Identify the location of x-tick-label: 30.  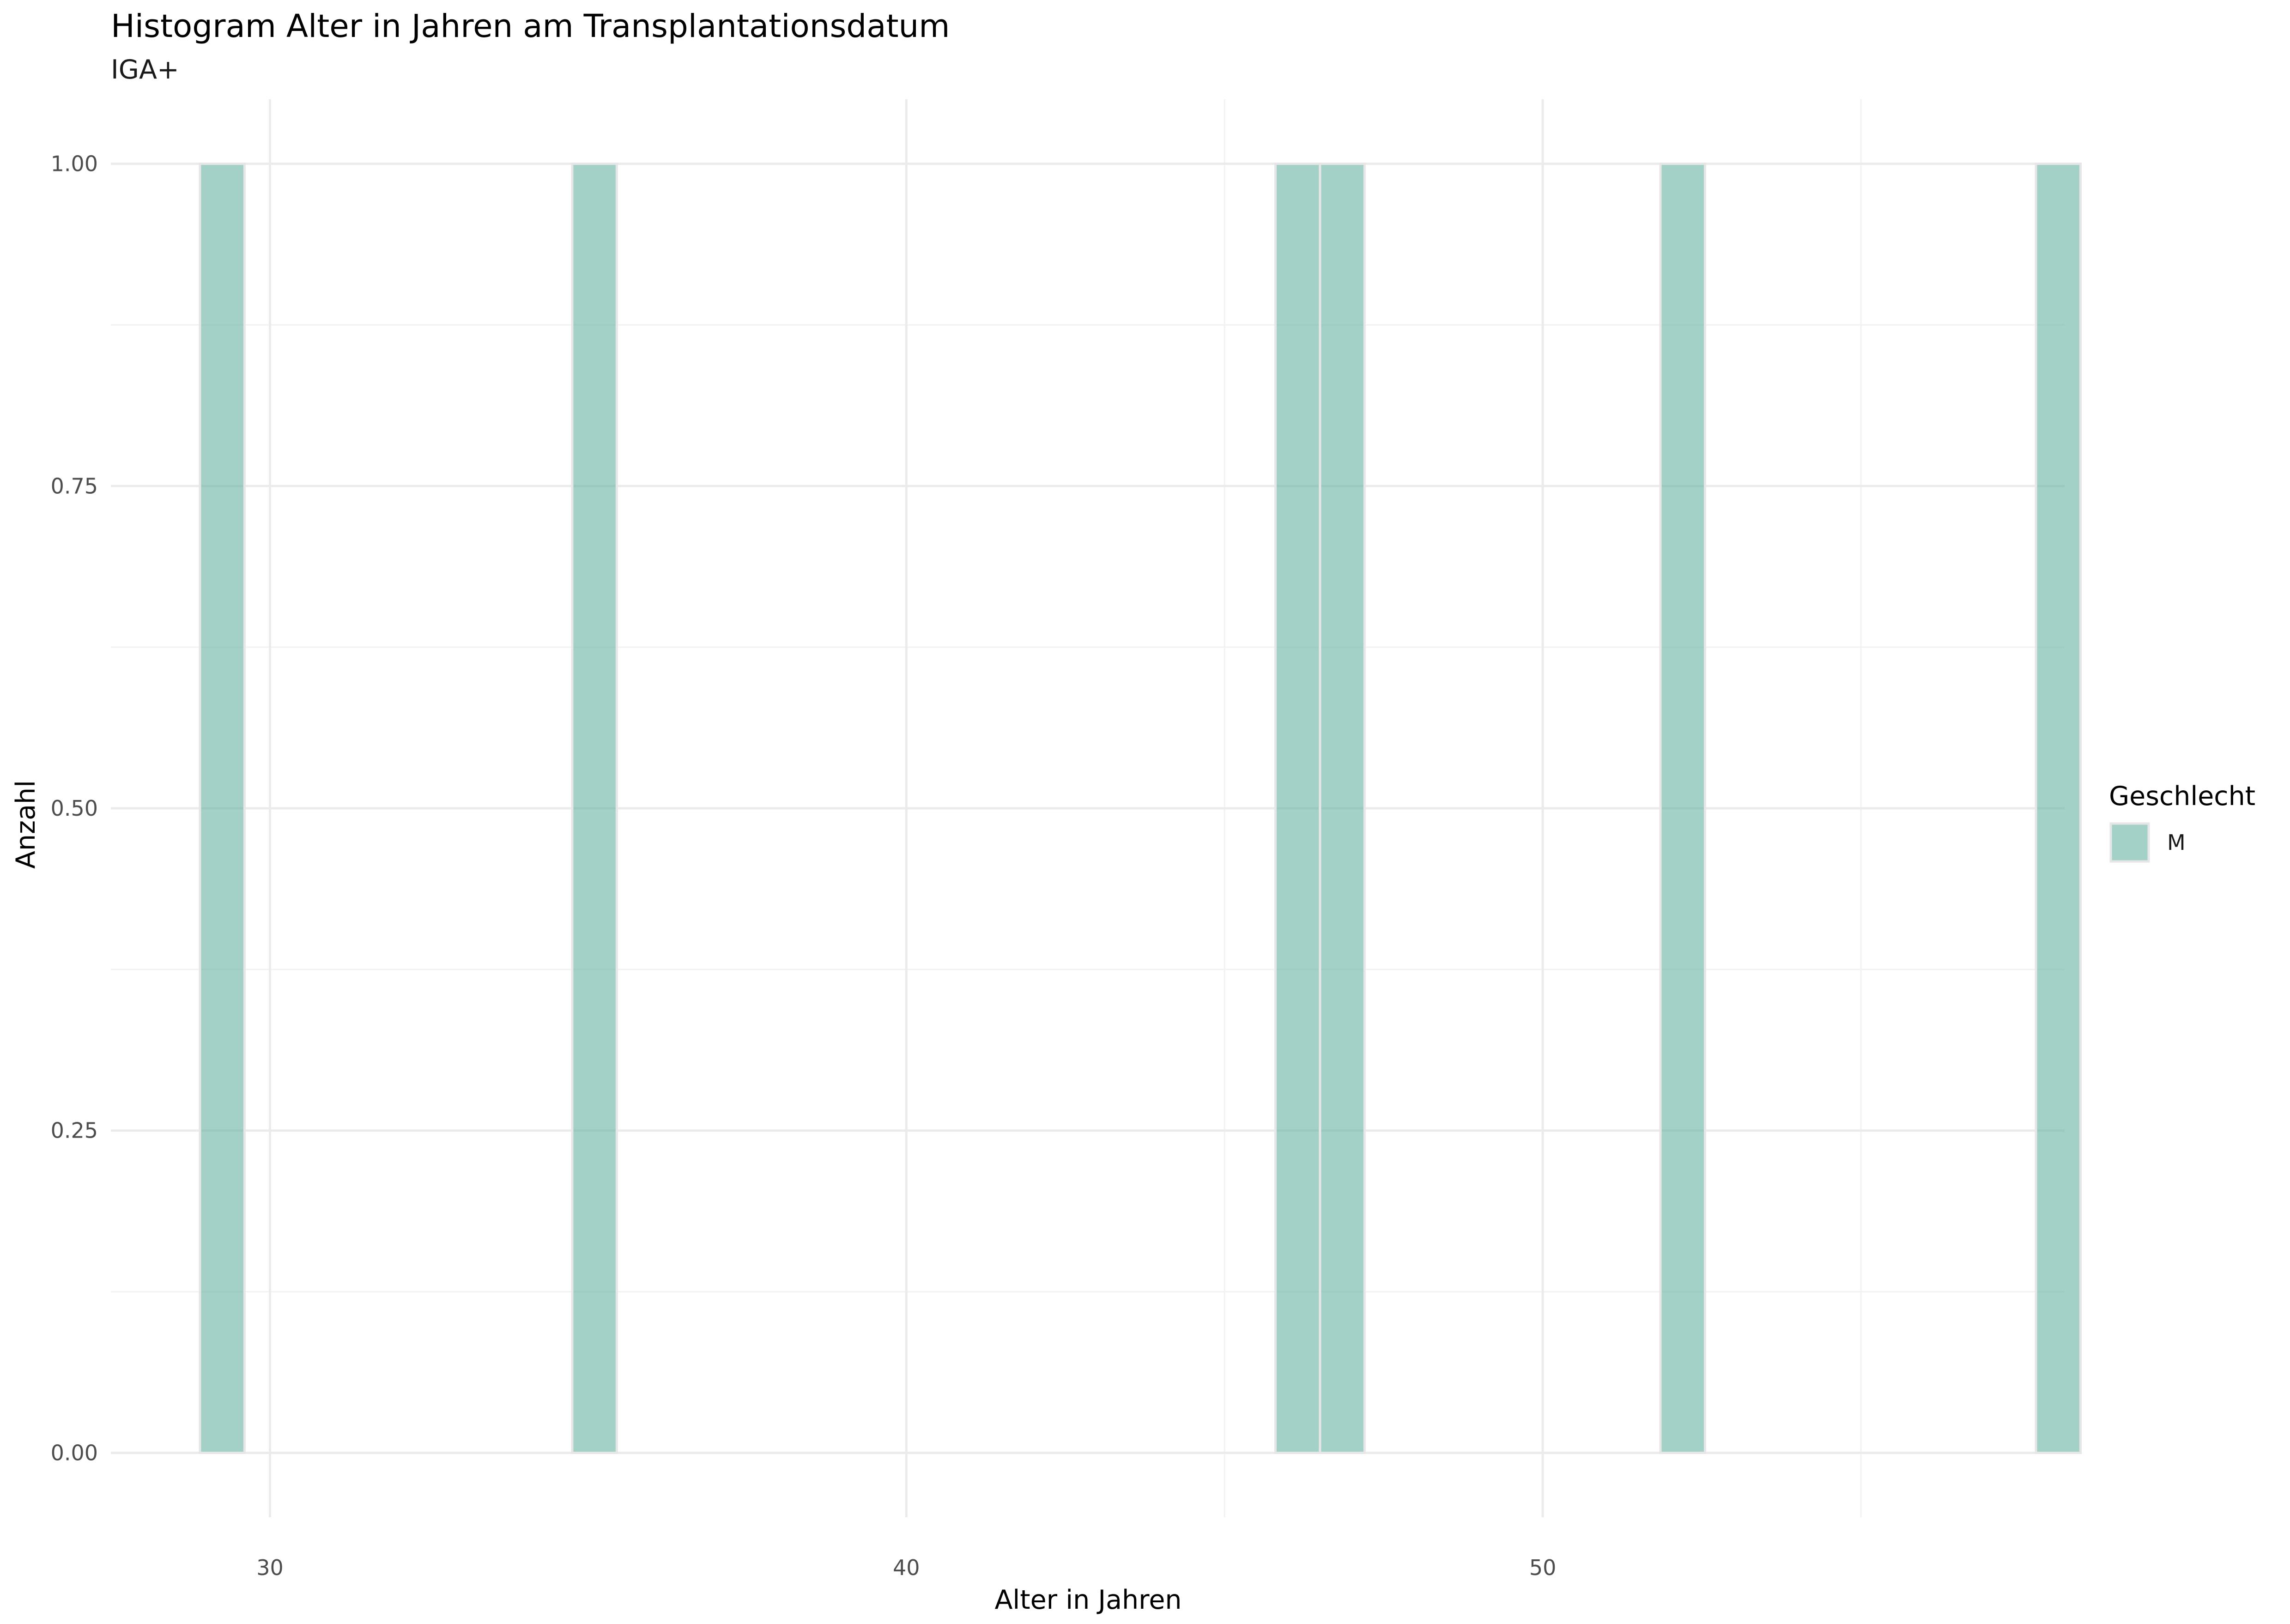
(270, 1567).